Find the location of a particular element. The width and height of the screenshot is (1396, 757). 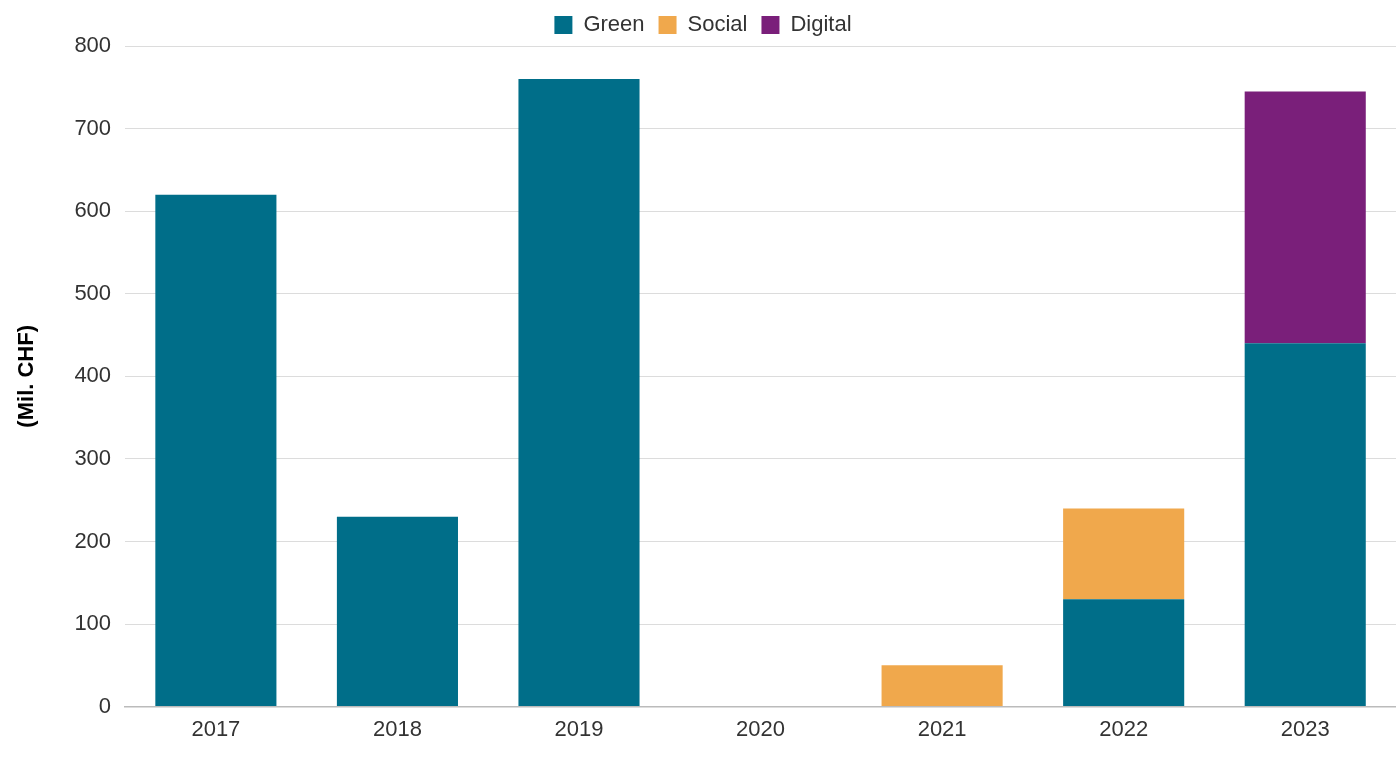

y-tick-label: 700 is located at coordinates (93, 127).